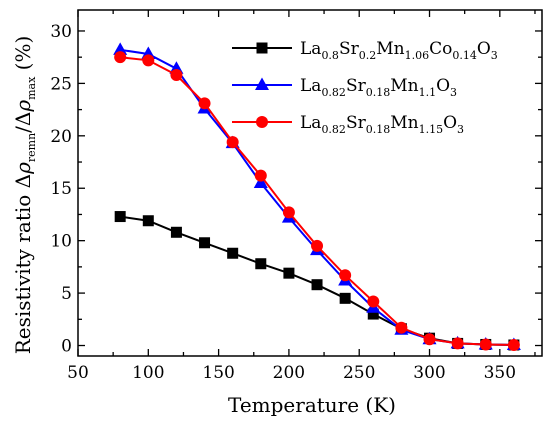 This screenshot has height=424, width=550. What do you see at coordinates (500, 373) in the screenshot?
I see `x-tick-label: 350` at bounding box center [500, 373].